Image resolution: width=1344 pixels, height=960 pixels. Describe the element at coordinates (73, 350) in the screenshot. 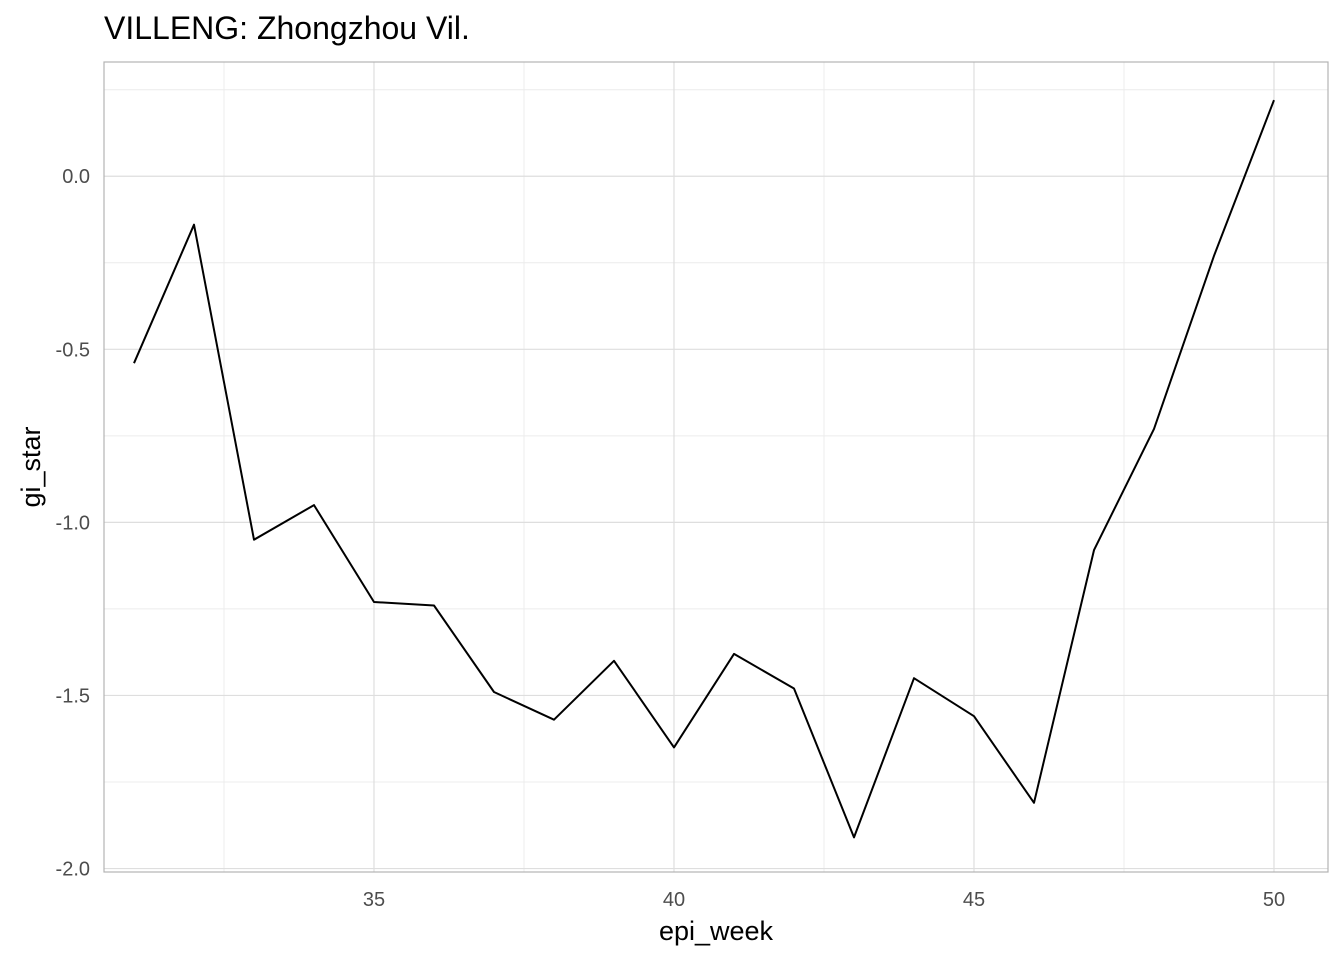

I see `y-tick-label: -0.5` at that location.